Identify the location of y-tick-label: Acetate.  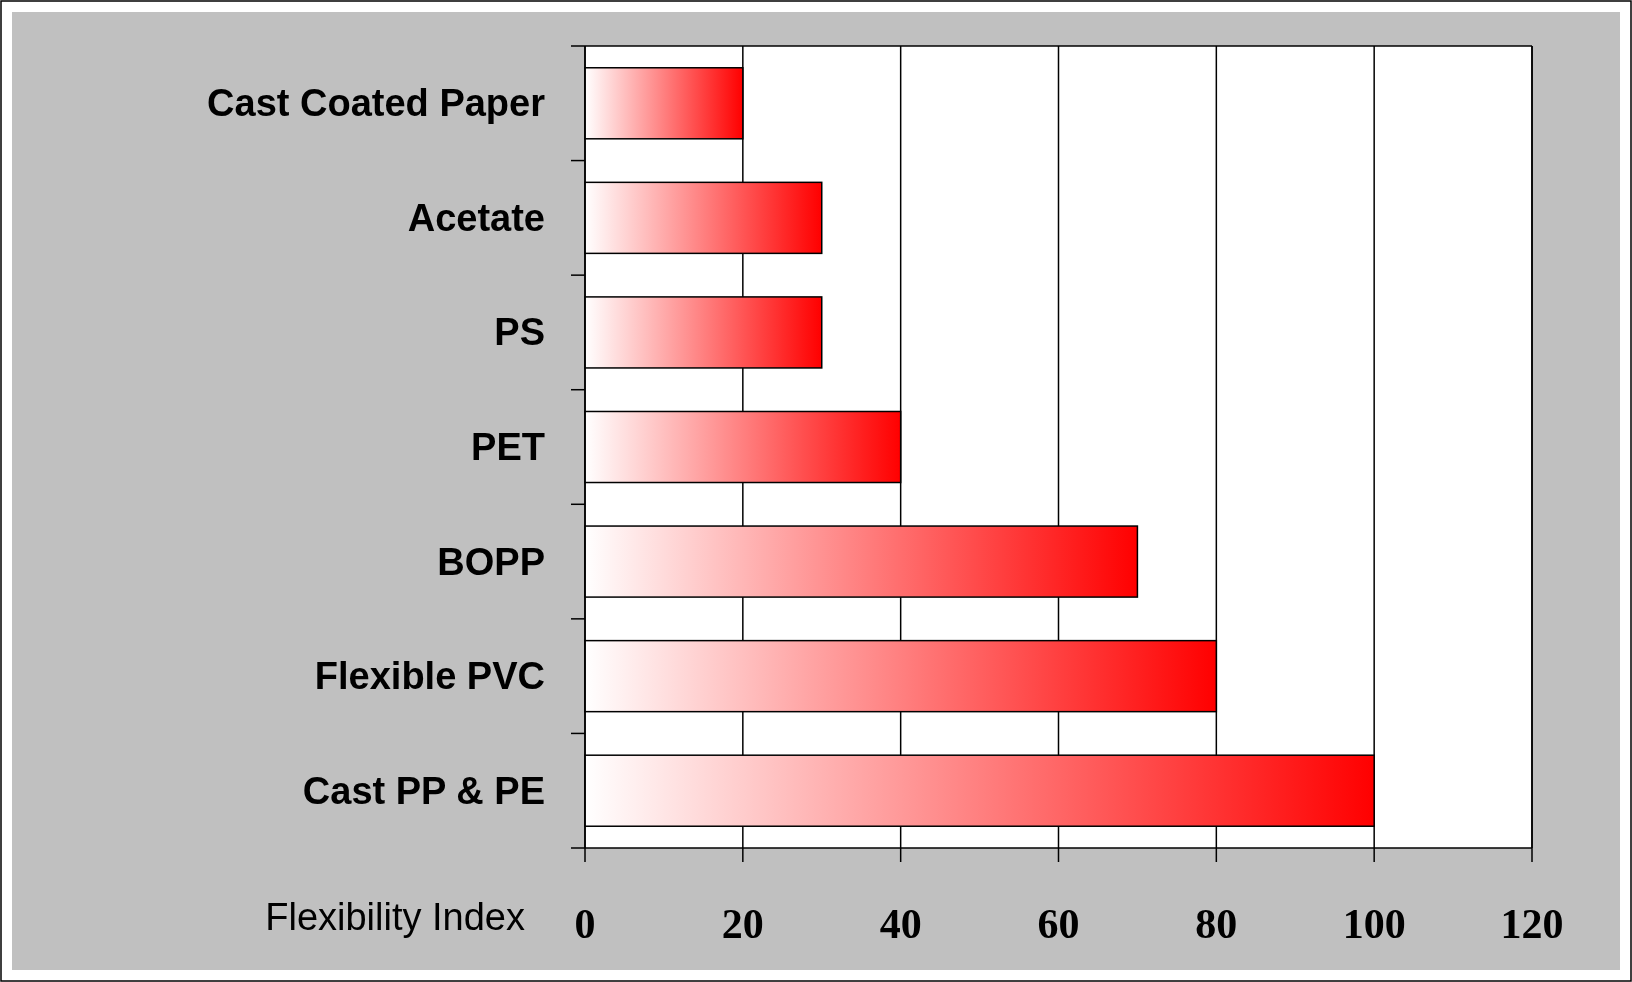
(476, 217).